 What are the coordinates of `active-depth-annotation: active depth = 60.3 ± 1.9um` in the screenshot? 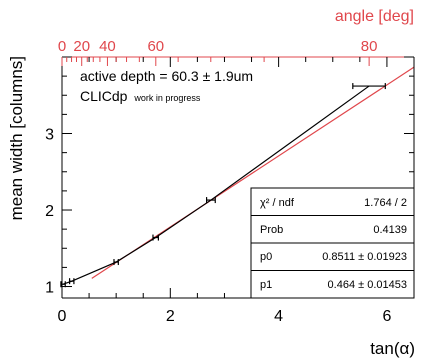 It's located at (166, 76).